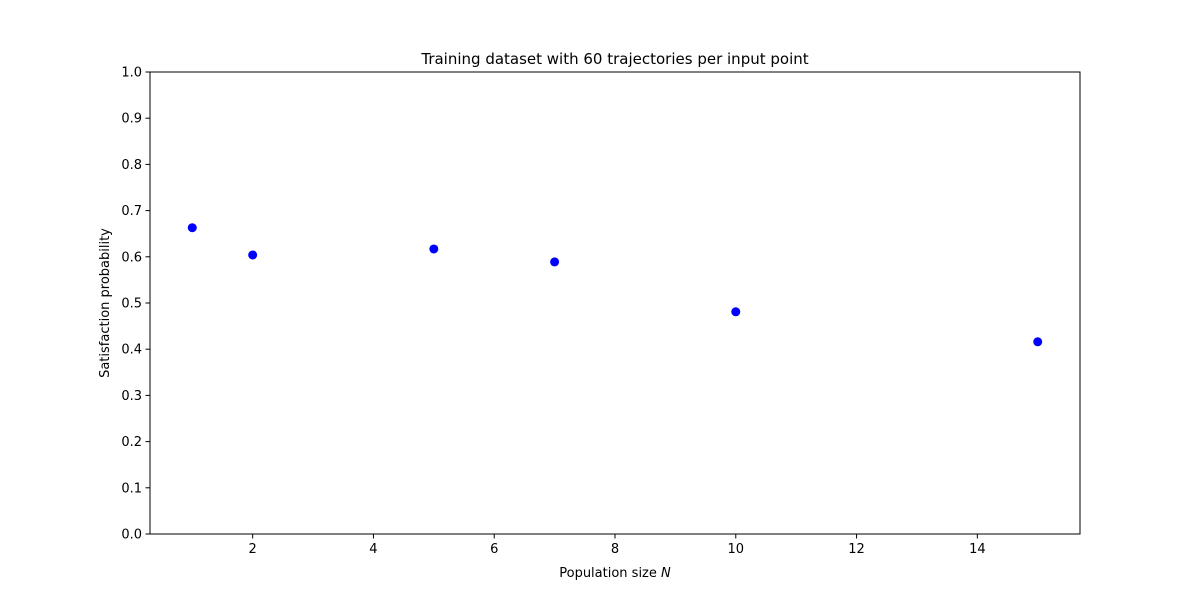 This screenshot has width=1200, height=600. What do you see at coordinates (494, 549) in the screenshot?
I see `x-tick-label: 6` at bounding box center [494, 549].